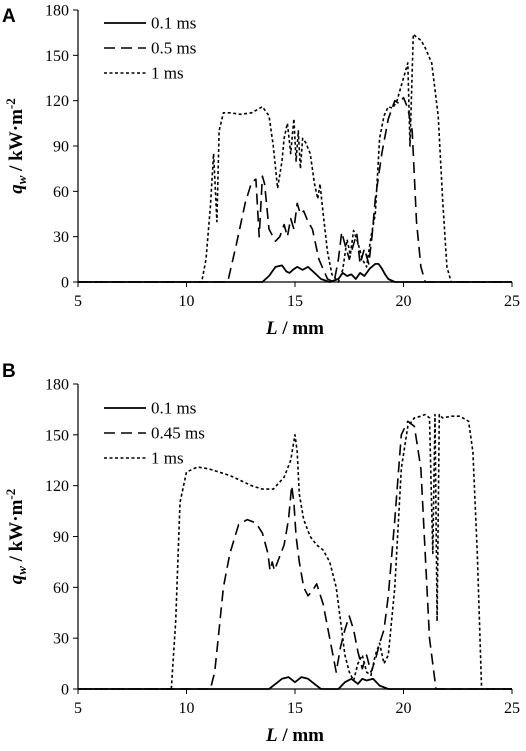 The width and height of the screenshot is (526, 751). Describe the element at coordinates (178, 433) in the screenshot. I see `legend-label-2: 0.45 ms` at that location.